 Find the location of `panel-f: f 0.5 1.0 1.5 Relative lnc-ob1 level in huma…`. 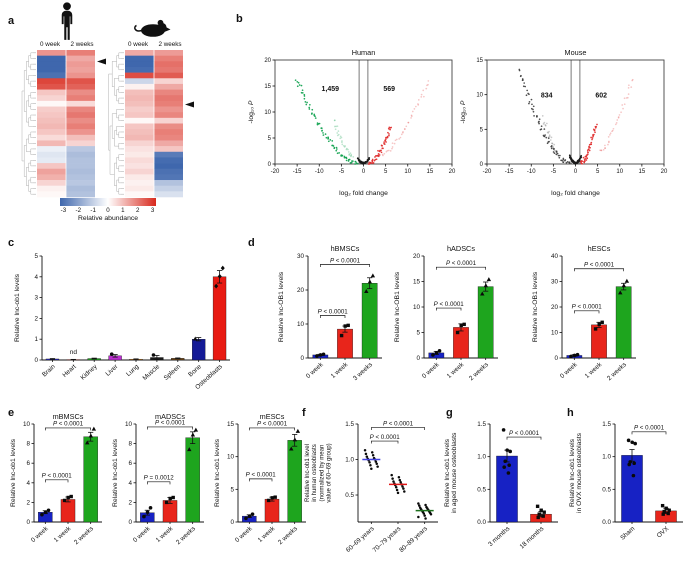

panel-f: f 0.5 1.0 1.5 Relative lnc-ob1 level in huma… is located at coordinates (373, 488).